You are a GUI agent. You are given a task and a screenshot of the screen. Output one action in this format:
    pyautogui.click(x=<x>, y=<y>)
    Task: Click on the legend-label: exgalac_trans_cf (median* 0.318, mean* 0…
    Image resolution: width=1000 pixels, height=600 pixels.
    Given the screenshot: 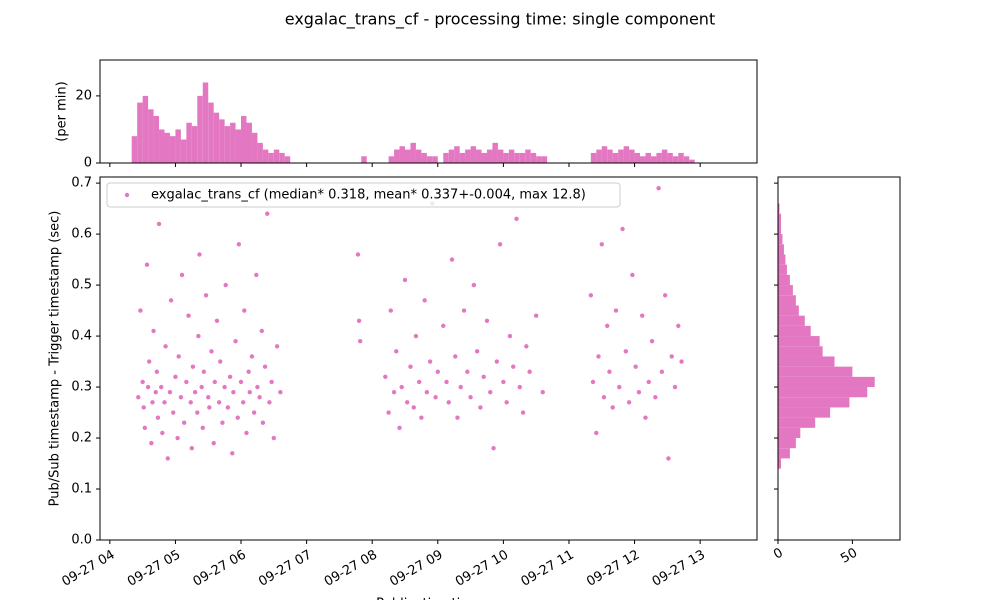 What is the action you would take?
    pyautogui.click(x=368, y=195)
    